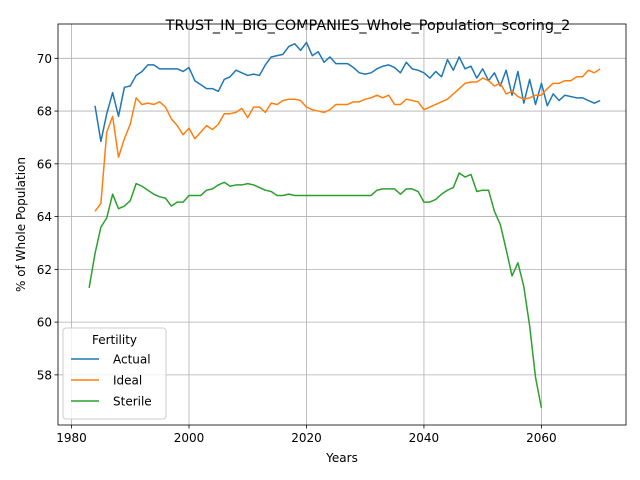  What do you see at coordinates (44, 270) in the screenshot?
I see `y-tick-label: 62` at bounding box center [44, 270].